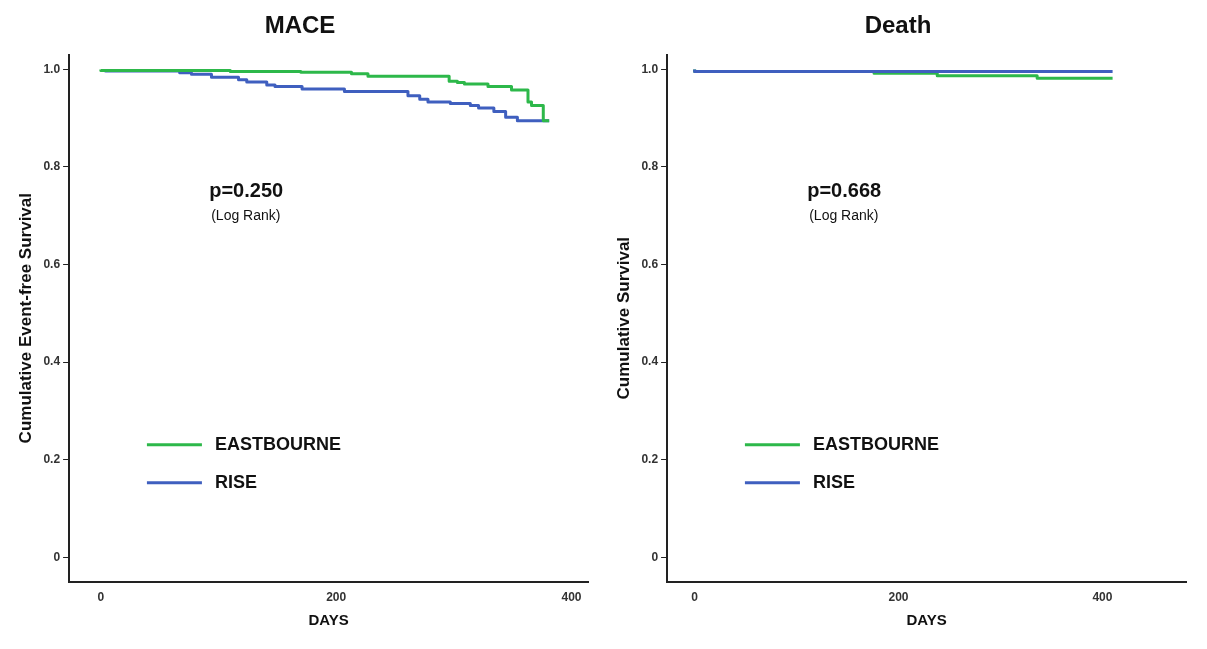  Describe the element at coordinates (898, 25) in the screenshot. I see `chart-title: Death` at that location.